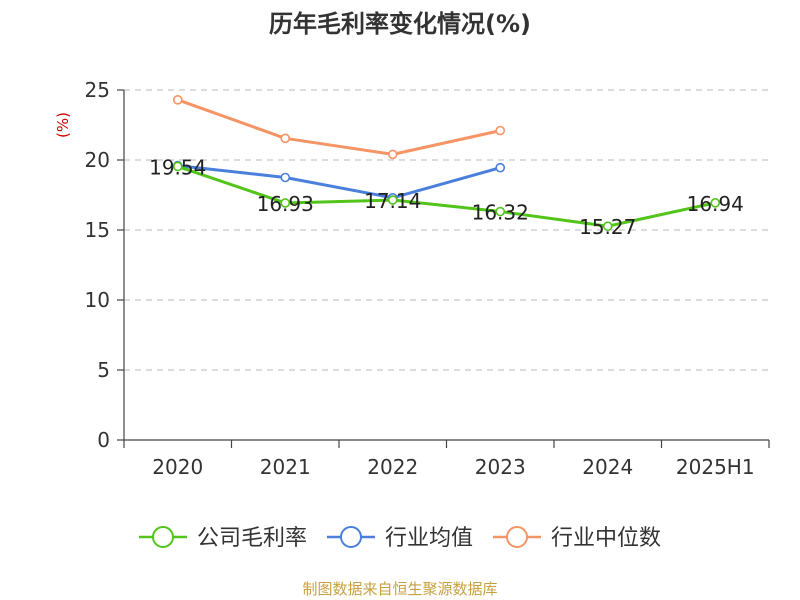 Image resolution: width=800 pixels, height=600 pixels. Describe the element at coordinates (97, 300) in the screenshot. I see `y-tick-label: 10` at that location.